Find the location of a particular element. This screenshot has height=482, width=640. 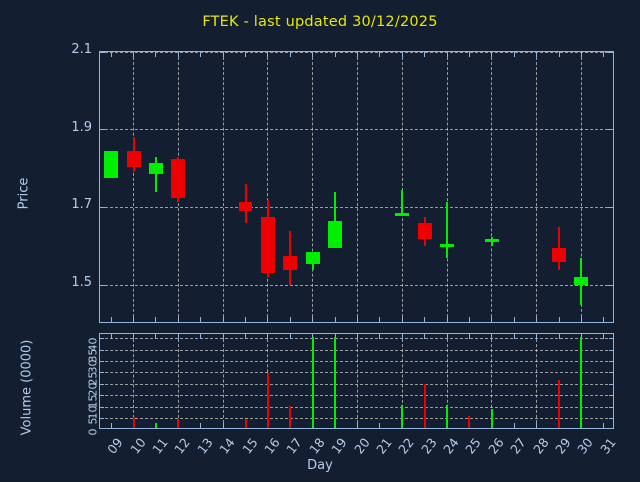

day-axis-title: Day is located at coordinates (320, 465).